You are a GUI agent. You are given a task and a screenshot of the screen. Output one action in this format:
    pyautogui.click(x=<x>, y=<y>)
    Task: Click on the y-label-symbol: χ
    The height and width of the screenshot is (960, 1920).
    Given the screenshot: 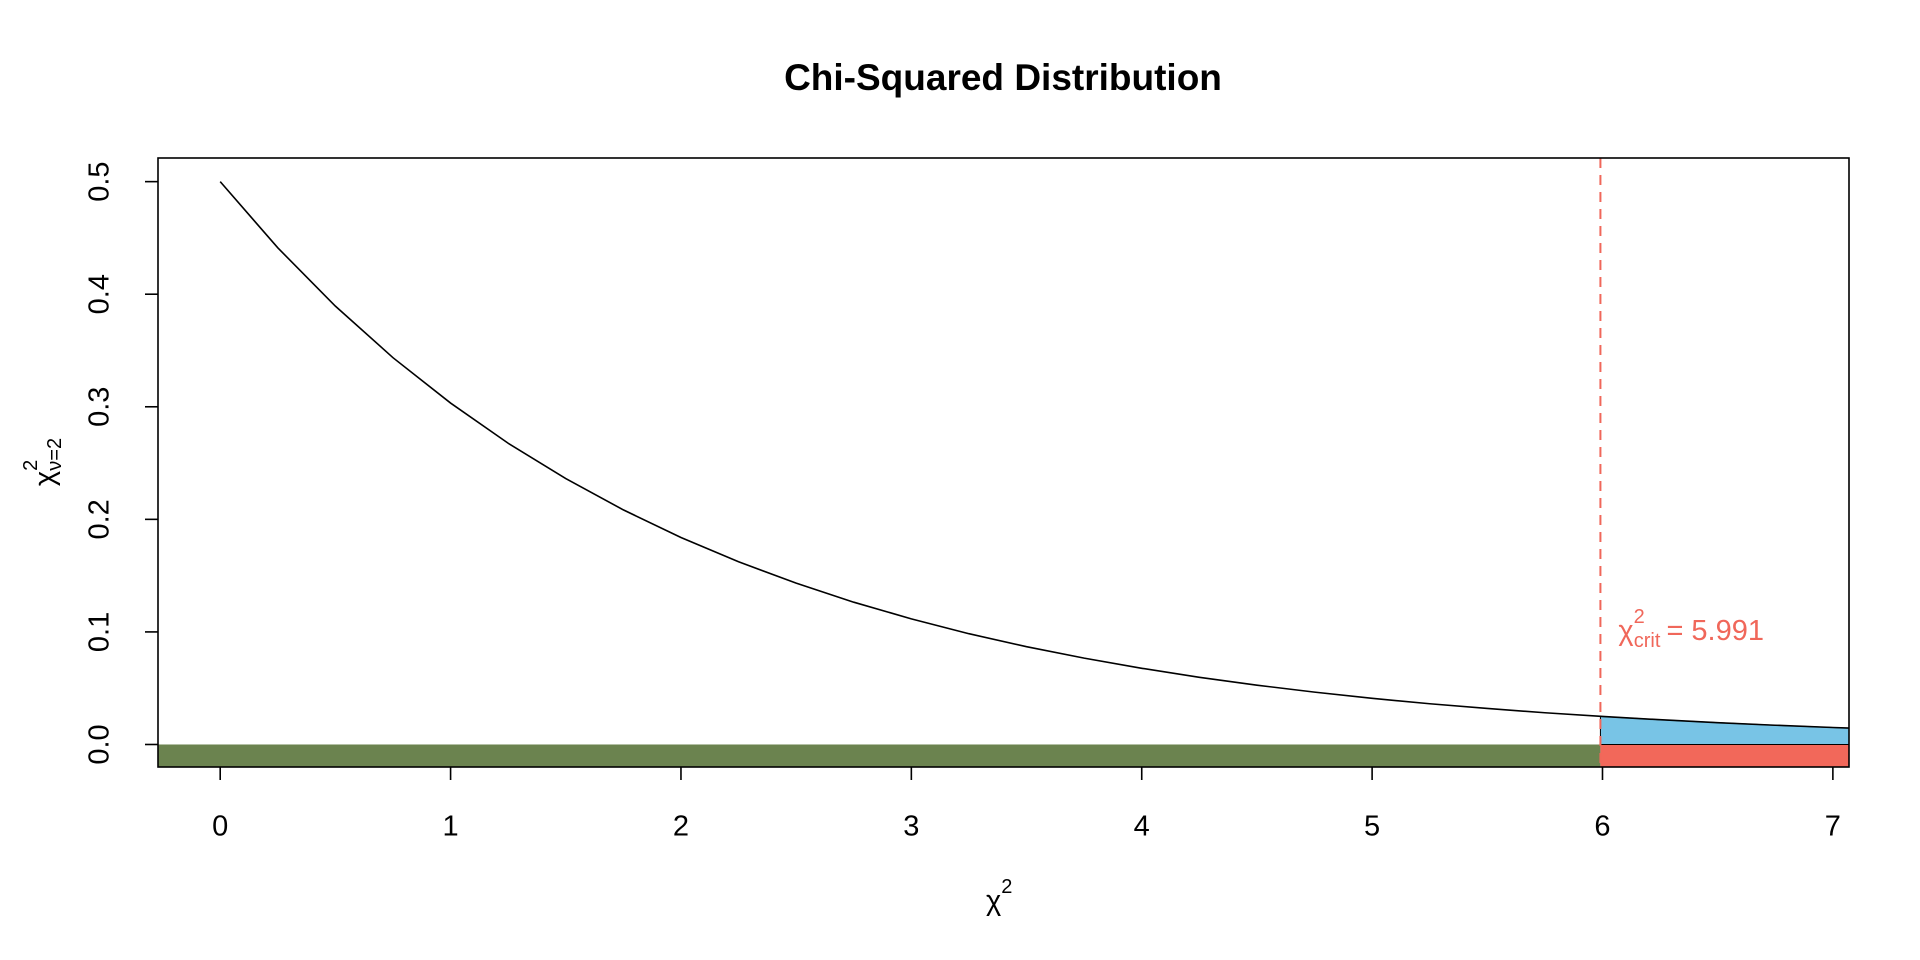 What is the action you would take?
    pyautogui.click(x=45, y=478)
    